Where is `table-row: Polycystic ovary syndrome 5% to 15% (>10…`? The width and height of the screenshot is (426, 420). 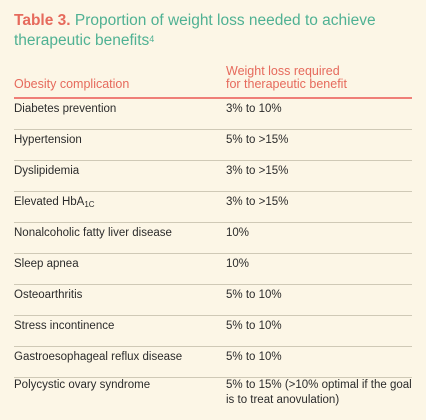 table-row: Polycystic ovary syndrome 5% to 15% (>10… is located at coordinates (213, 398).